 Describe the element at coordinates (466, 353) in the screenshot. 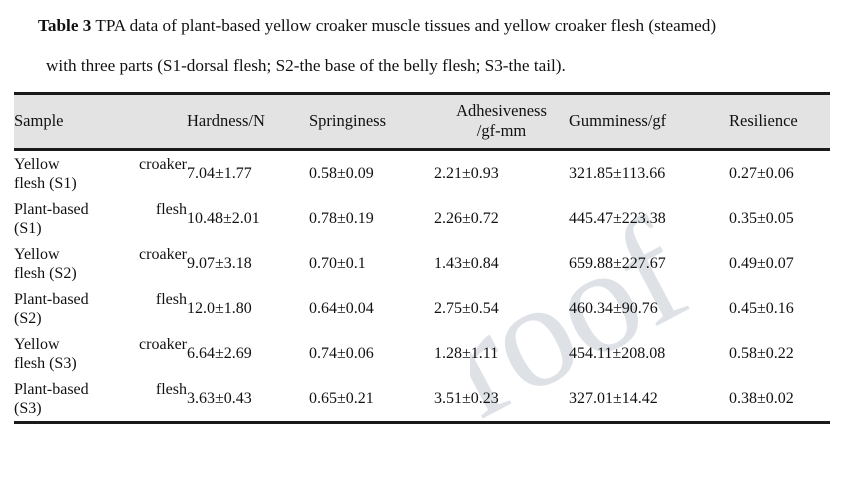

I see `cell-adhesiveness: 1.28±1.11` at that location.